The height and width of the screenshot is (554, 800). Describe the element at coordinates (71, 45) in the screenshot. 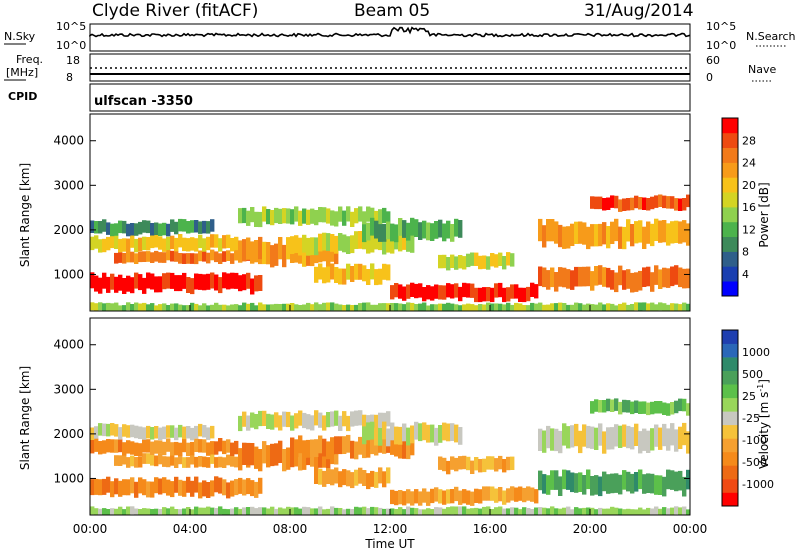

I see `count-tick-bottom-left: 10^0` at that location.